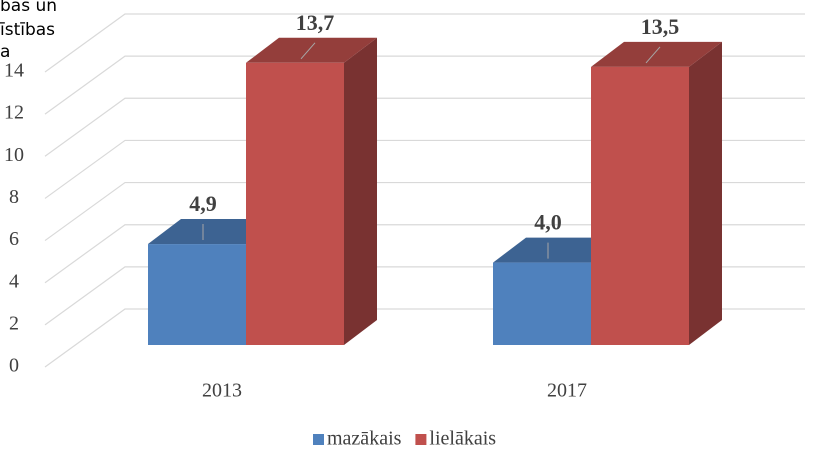 This screenshot has height=458, width=813. Describe the element at coordinates (14, 239) in the screenshot. I see `y-tick-label: 6` at that location.